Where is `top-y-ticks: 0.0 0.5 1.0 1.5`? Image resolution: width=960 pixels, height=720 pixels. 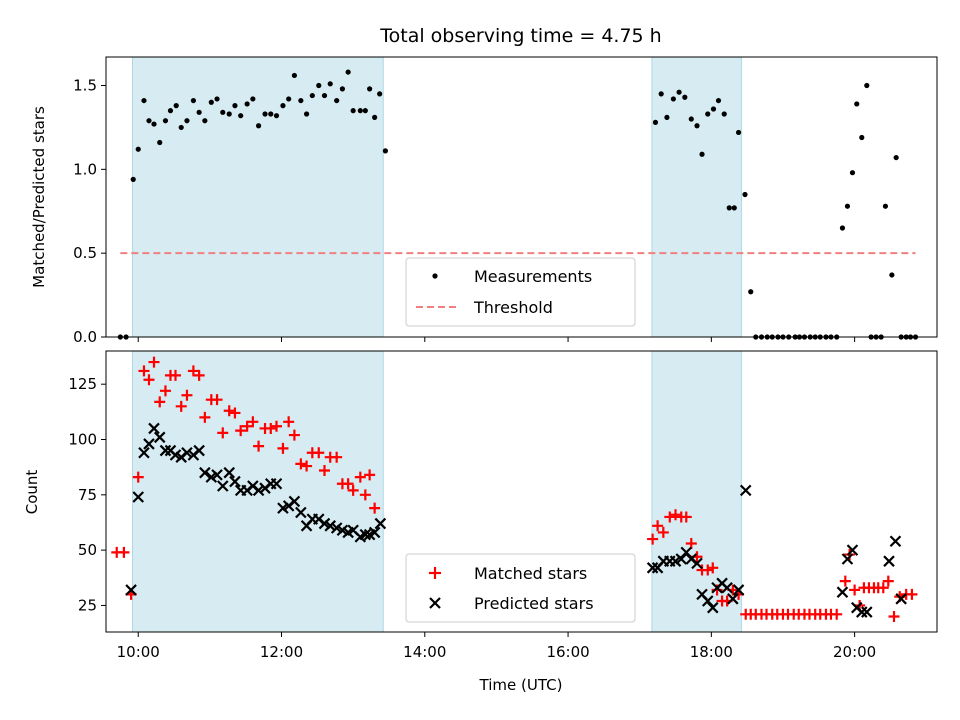 top-y-ticks: 0.0 0.5 1.0 1.5 is located at coordinates (89, 211).